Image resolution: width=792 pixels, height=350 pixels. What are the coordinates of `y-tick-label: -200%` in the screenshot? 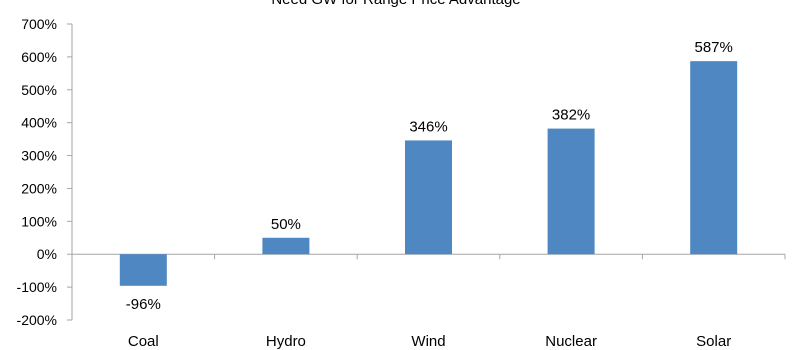 It's located at (37, 320).